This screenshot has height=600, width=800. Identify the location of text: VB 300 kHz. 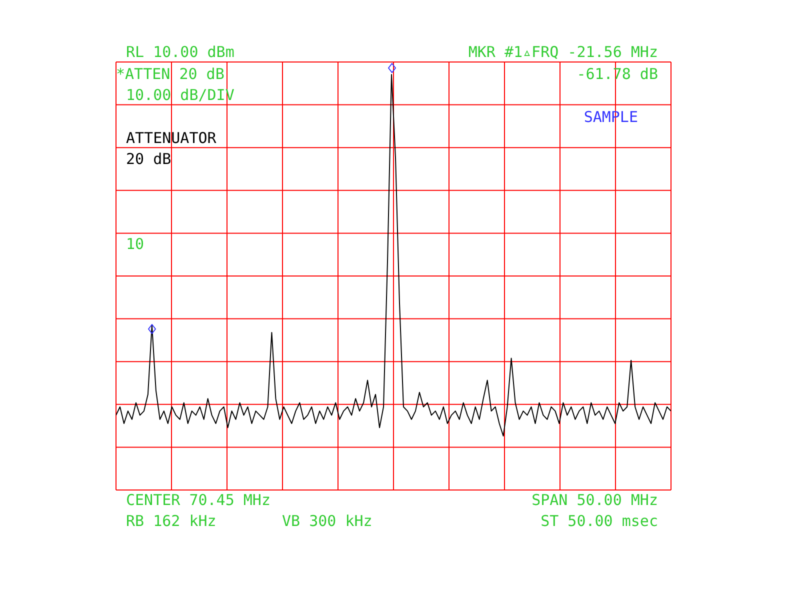
(327, 521).